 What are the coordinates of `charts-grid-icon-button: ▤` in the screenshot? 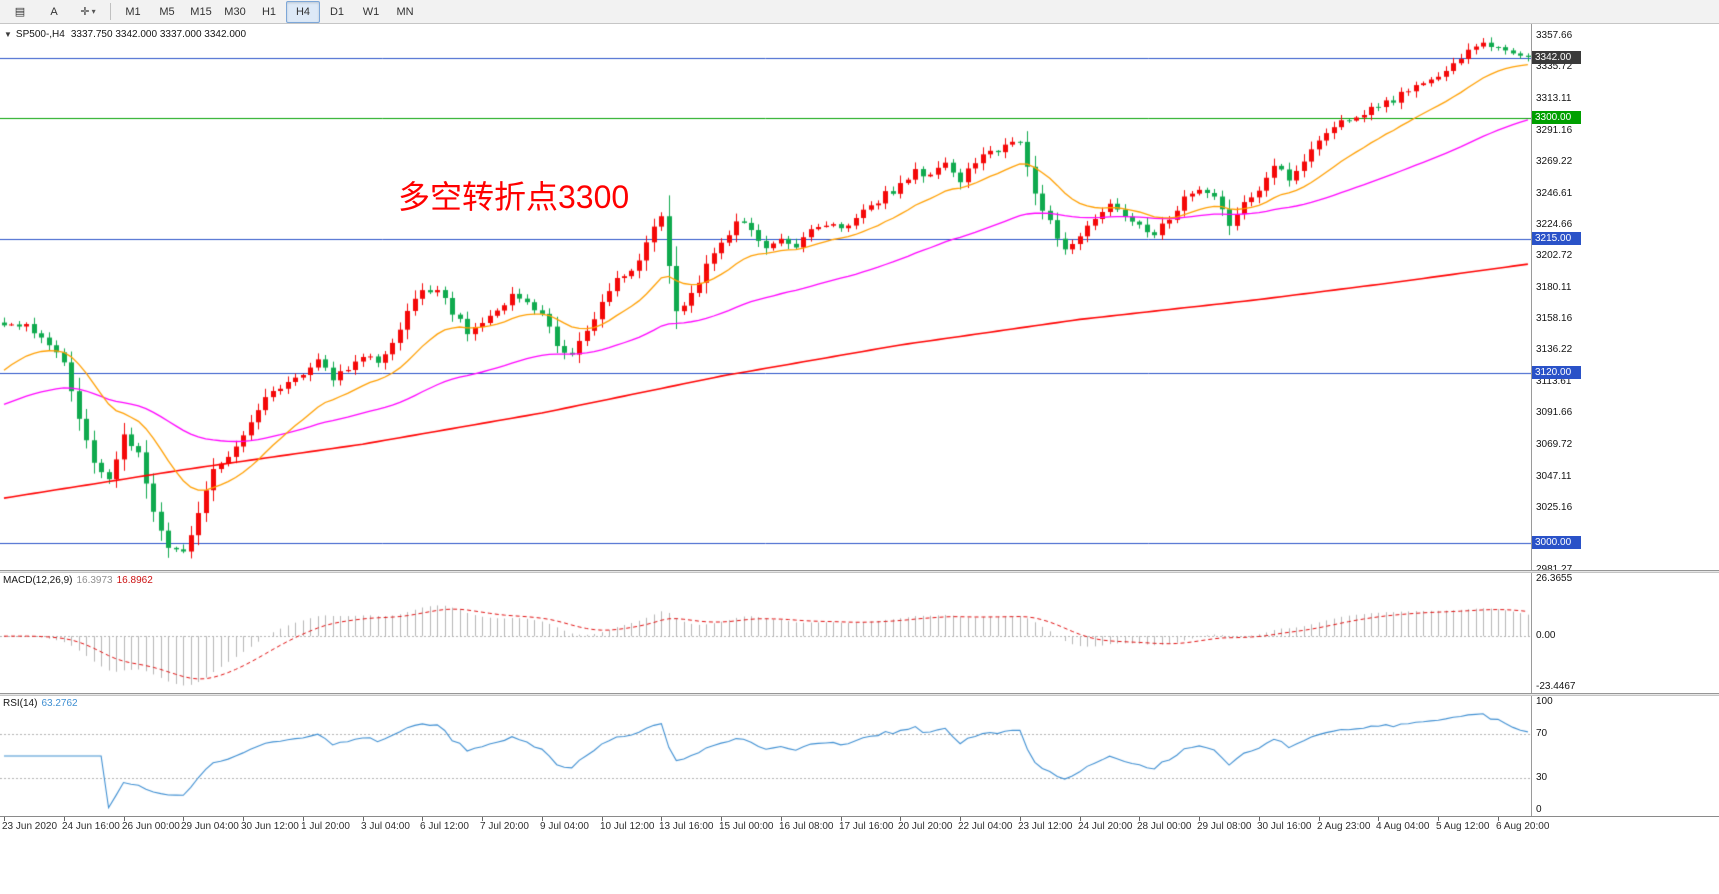 It's located at (20, 12).